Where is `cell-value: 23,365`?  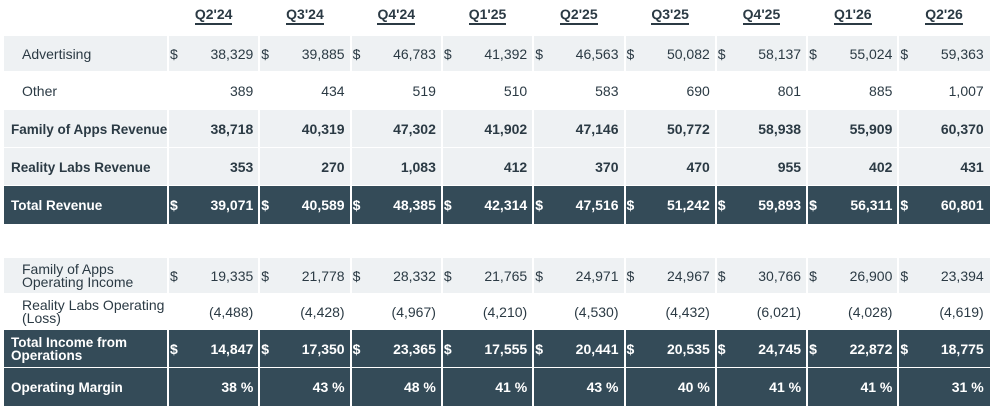
cell-value: 23,365 is located at coordinates (414, 349).